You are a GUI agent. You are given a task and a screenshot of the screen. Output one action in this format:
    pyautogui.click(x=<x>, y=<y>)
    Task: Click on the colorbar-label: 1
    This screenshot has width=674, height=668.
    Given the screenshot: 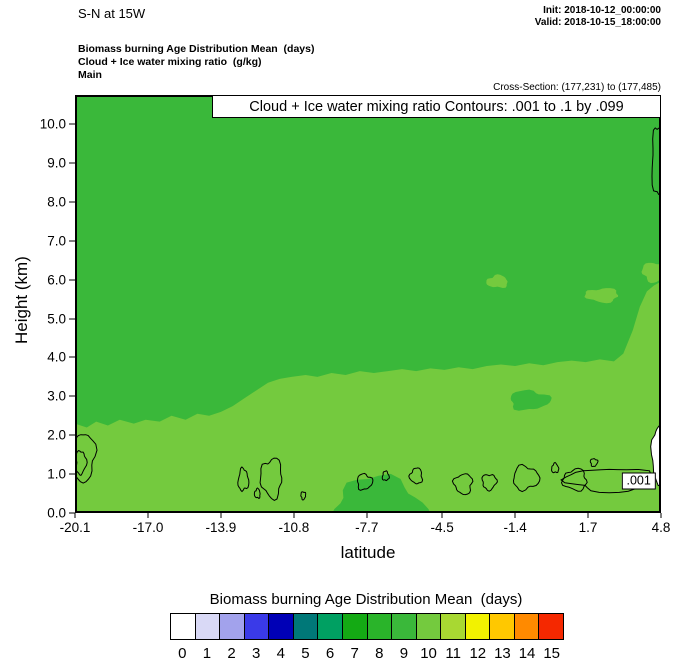 What is the action you would take?
    pyautogui.click(x=207, y=653)
    